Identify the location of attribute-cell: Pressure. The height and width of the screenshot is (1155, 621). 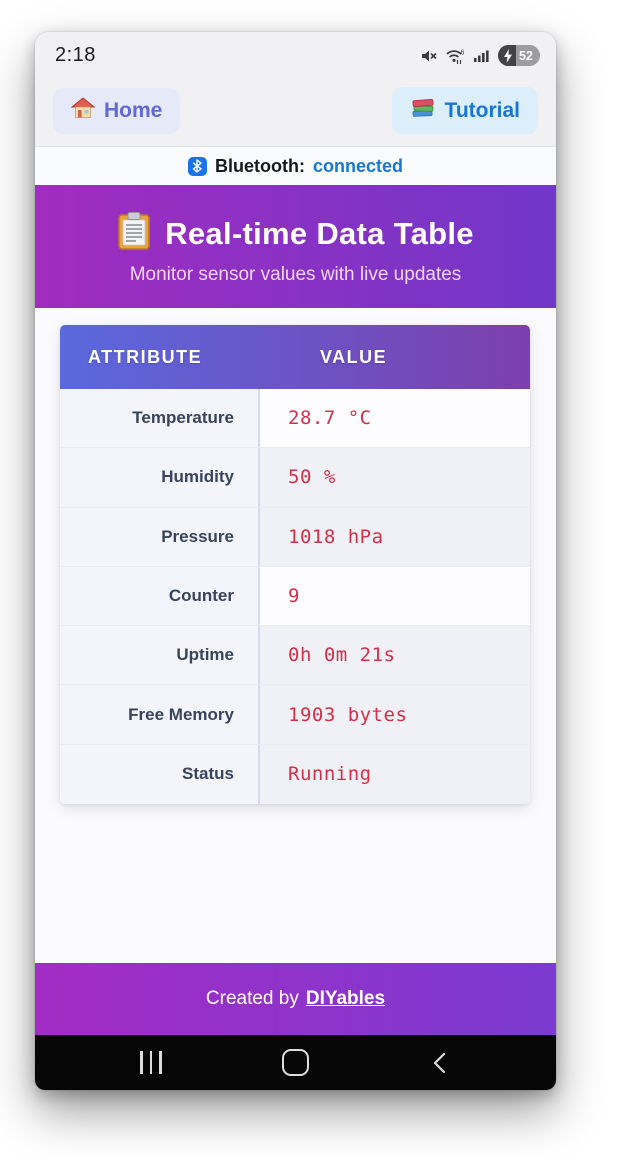
(159, 536).